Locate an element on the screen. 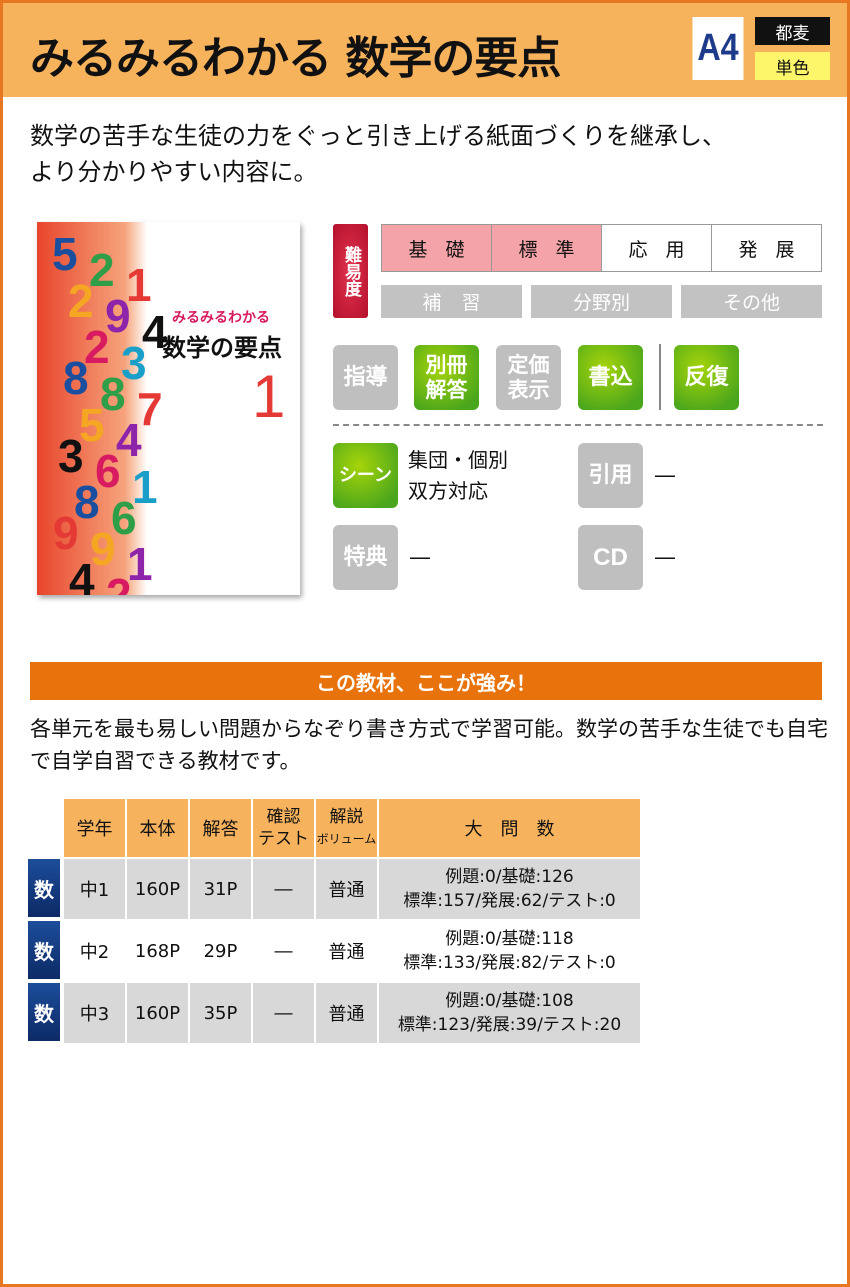 This screenshot has height=1287, width=850. type-by-field: 分野別 is located at coordinates (601, 301).